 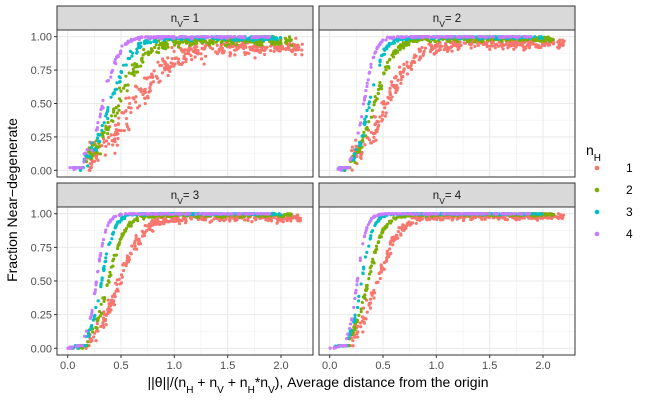 I want to click on y-tick-label: 0.25, so click(x=41, y=138).